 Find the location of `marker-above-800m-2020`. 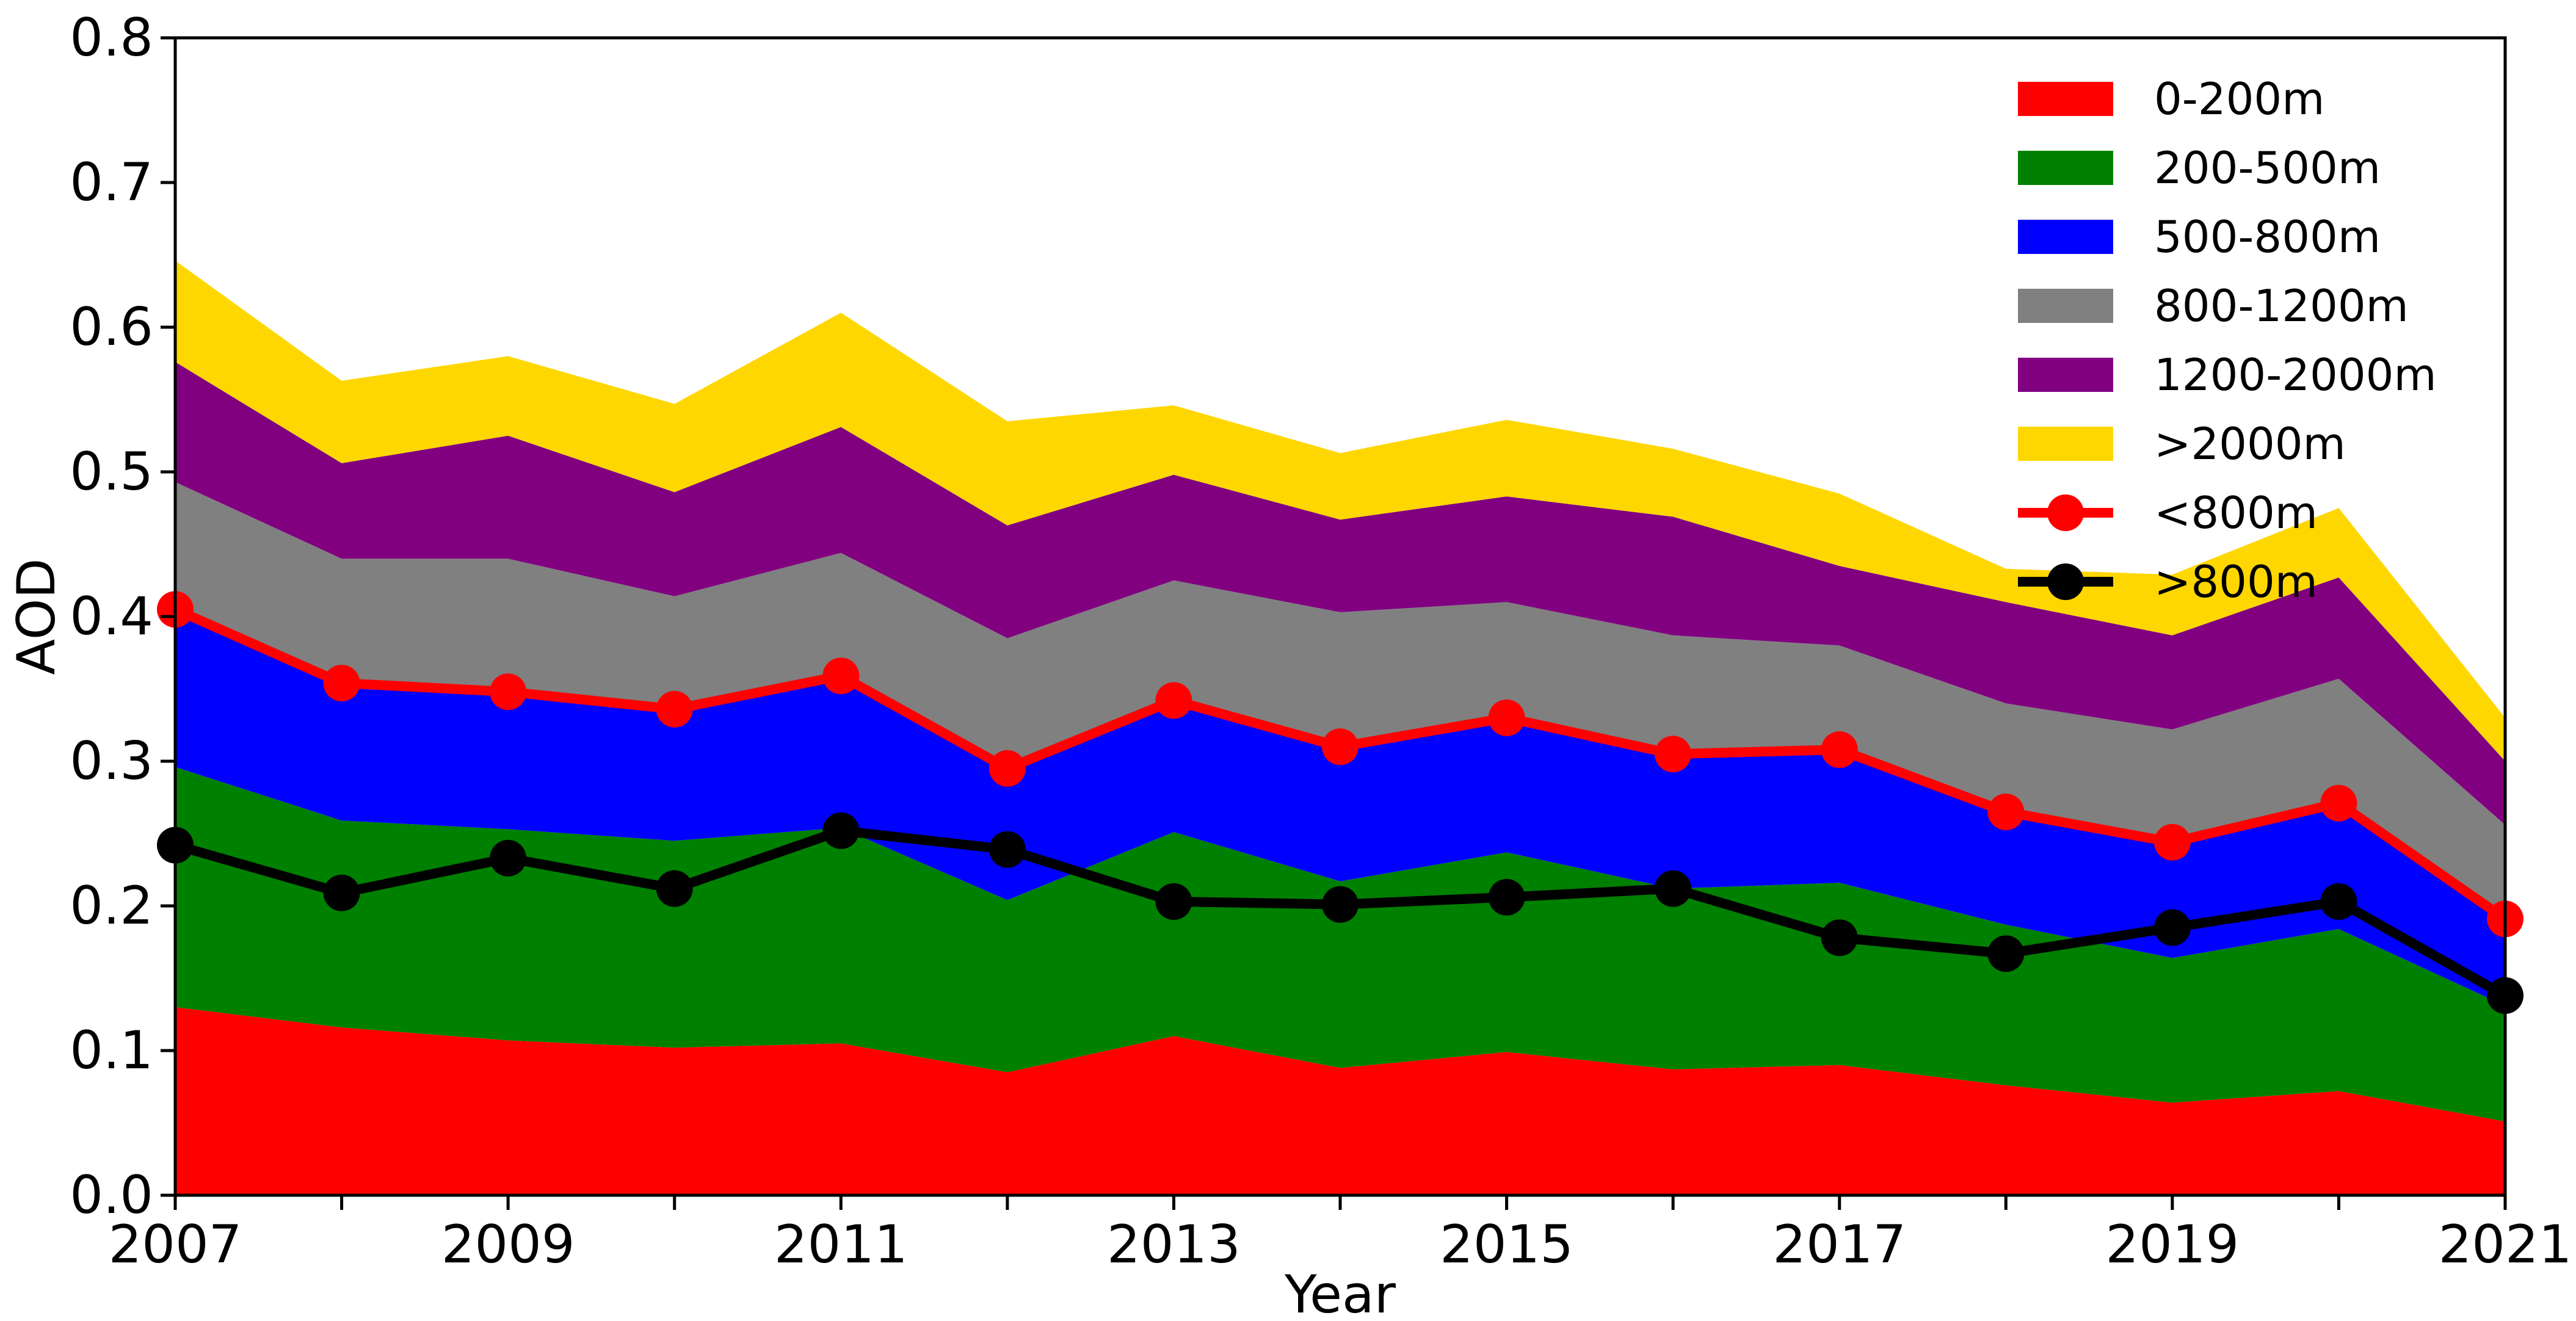

marker-above-800m-2020 is located at coordinates (2338, 902).